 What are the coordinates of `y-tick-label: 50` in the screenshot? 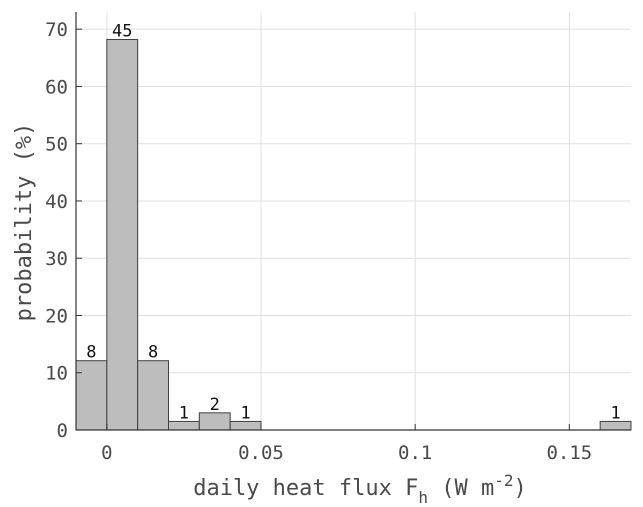 It's located at (56, 145).